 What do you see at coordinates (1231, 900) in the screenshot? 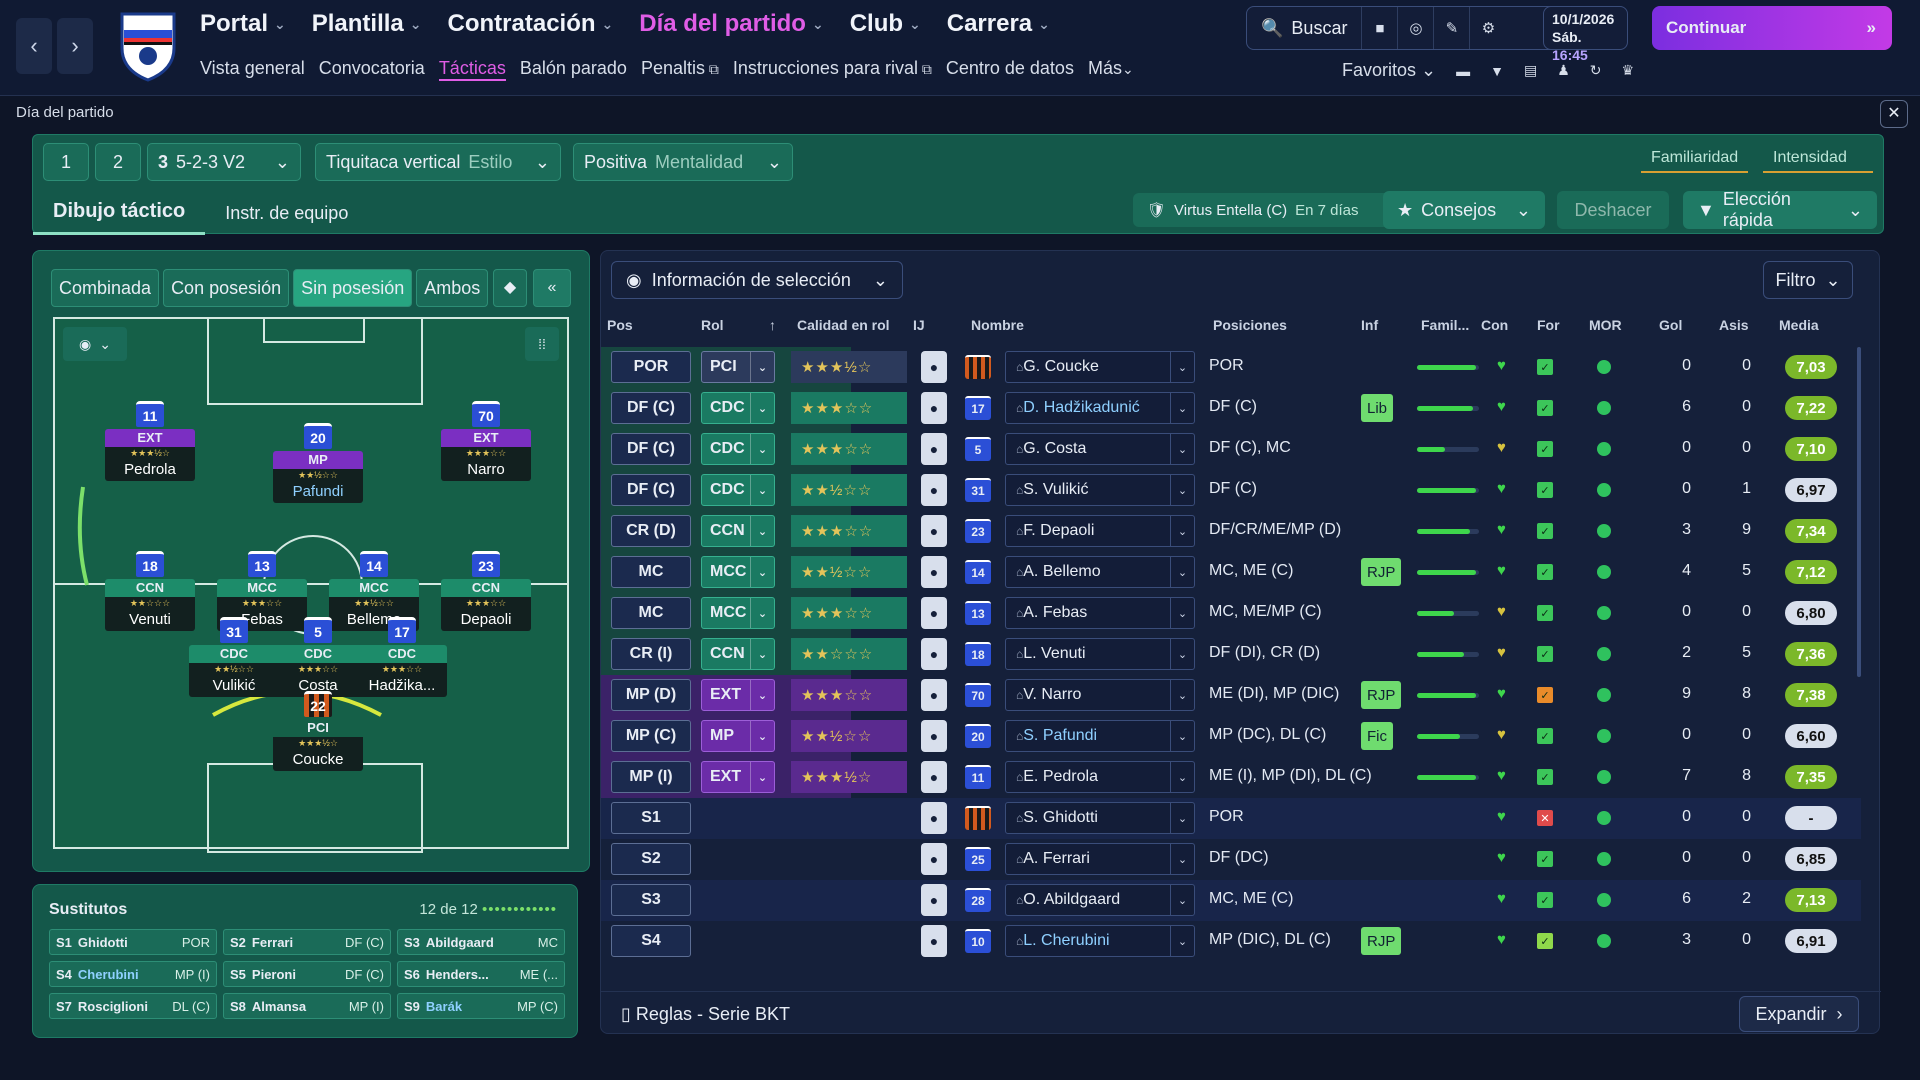
I see `table-row: S3 ● 28 ⌂ O. Abildgaard ⌄ MC, ME (C) ♥ ✓ 6 2 7,13` at bounding box center [1231, 900].